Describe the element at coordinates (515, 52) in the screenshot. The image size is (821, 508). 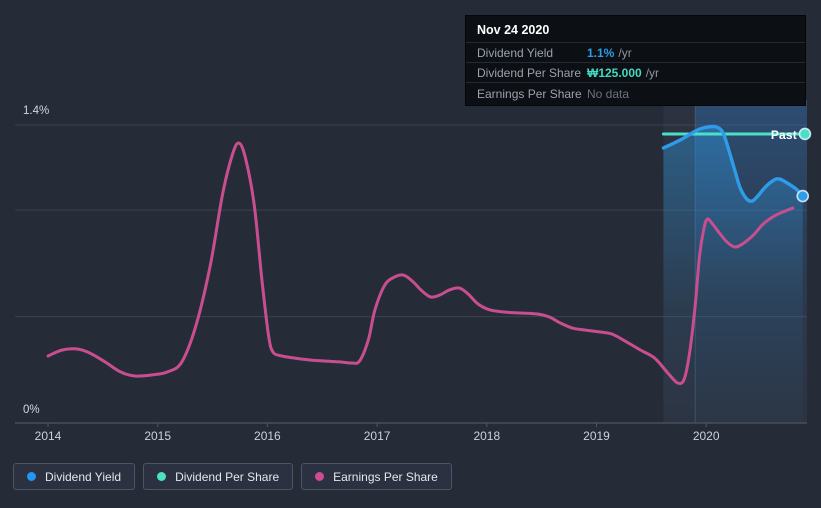
I see `tooltip-label: Dividend Yield` at that location.